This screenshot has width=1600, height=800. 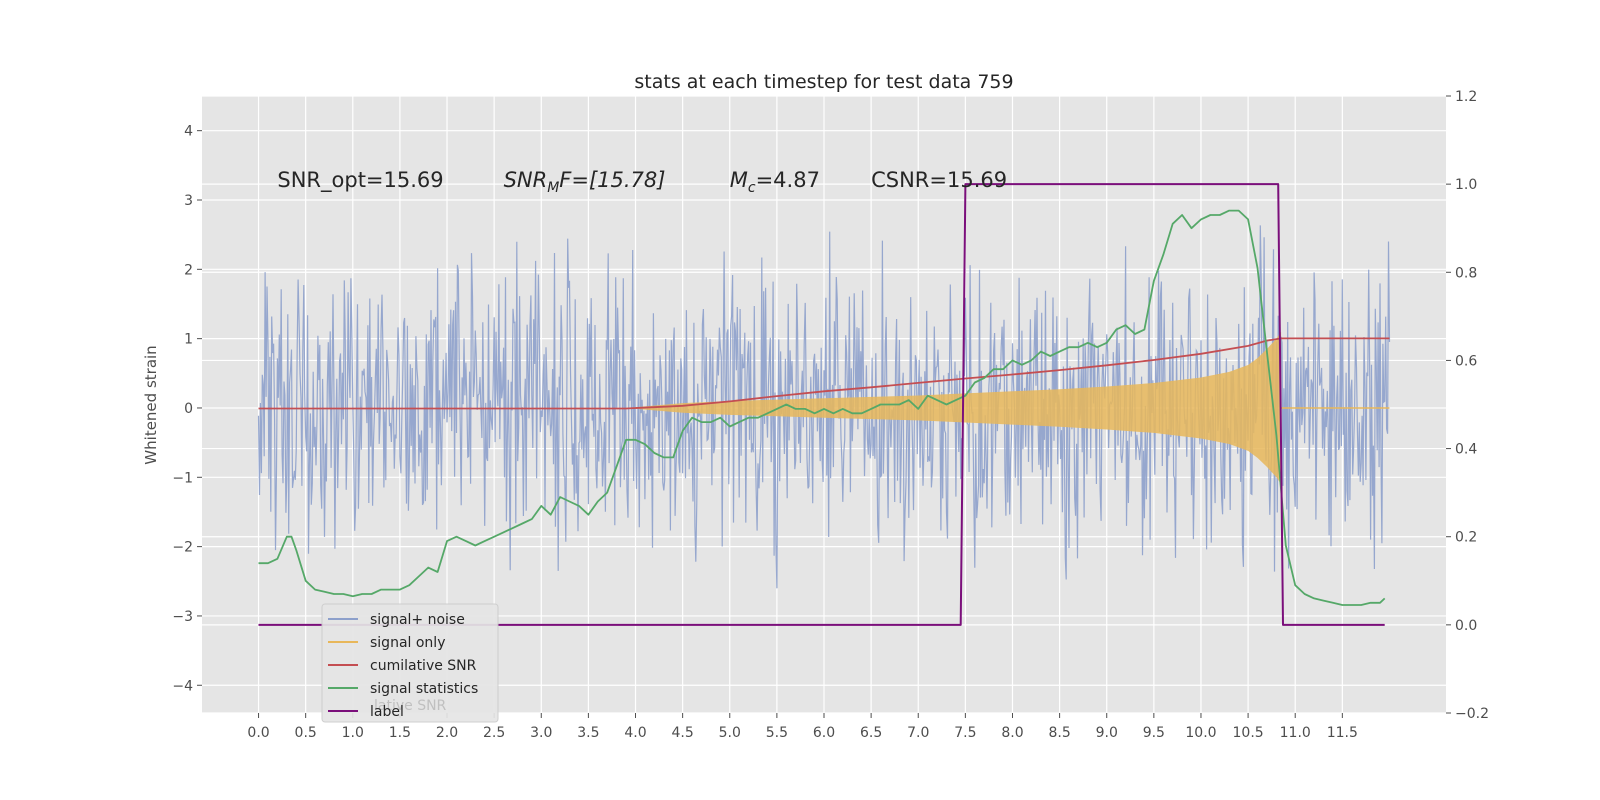 What do you see at coordinates (182, 478) in the screenshot?
I see `y-tick-label-left: −1` at bounding box center [182, 478].